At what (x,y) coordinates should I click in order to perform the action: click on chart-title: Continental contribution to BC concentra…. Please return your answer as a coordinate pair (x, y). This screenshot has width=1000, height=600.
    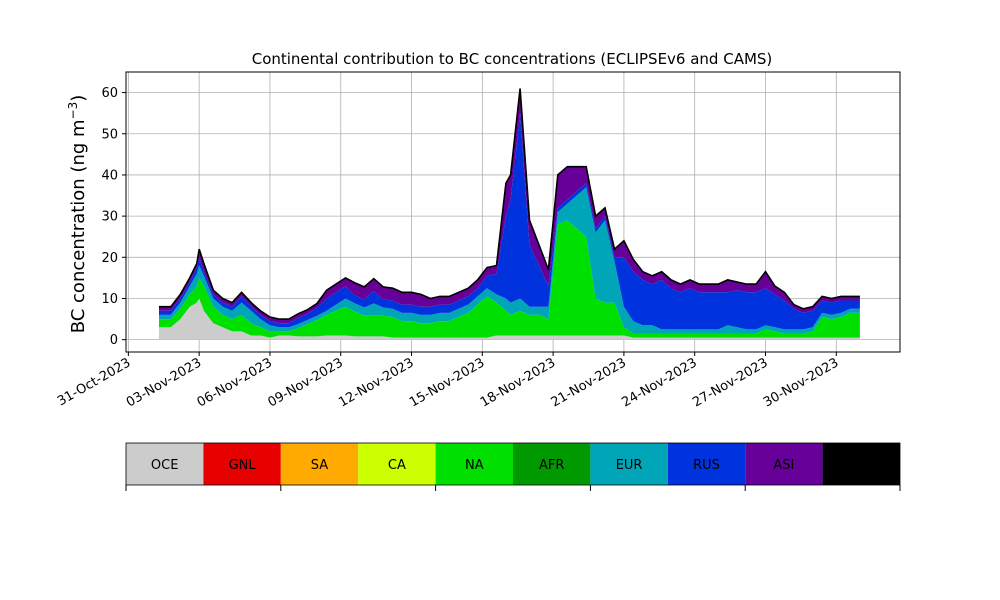
    Looking at the image, I should click on (512, 59).